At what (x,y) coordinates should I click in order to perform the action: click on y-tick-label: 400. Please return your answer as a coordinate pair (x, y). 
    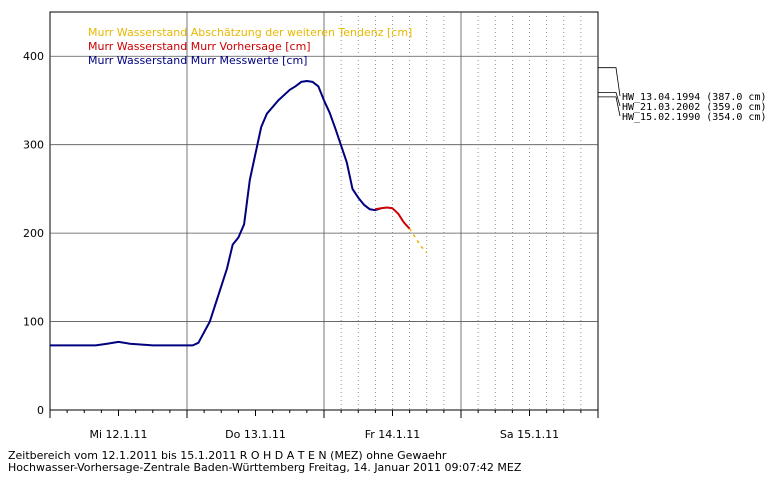
    Looking at the image, I should click on (33, 56).